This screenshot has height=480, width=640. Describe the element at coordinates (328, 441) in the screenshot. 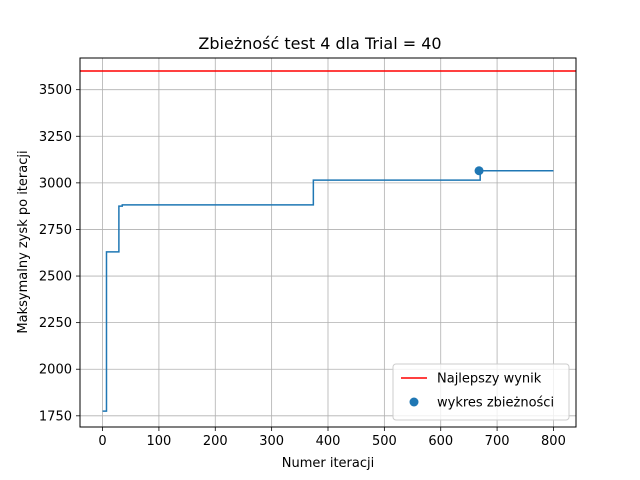

I see `x-tick-label: 400` at that location.